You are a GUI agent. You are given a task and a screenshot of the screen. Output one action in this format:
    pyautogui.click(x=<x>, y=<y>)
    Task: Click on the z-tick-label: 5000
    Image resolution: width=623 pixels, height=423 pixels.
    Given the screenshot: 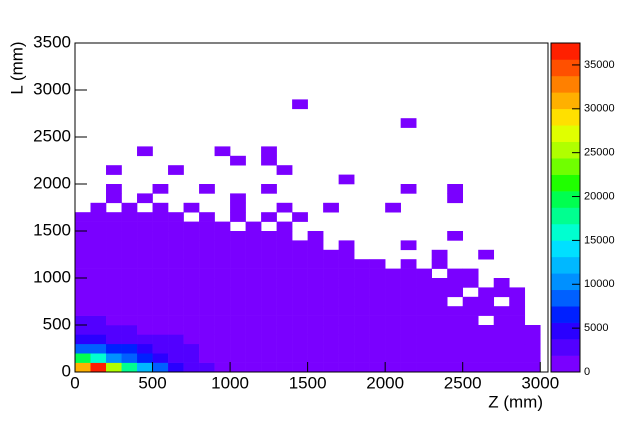 What is the action you would take?
    pyautogui.click(x=596, y=328)
    